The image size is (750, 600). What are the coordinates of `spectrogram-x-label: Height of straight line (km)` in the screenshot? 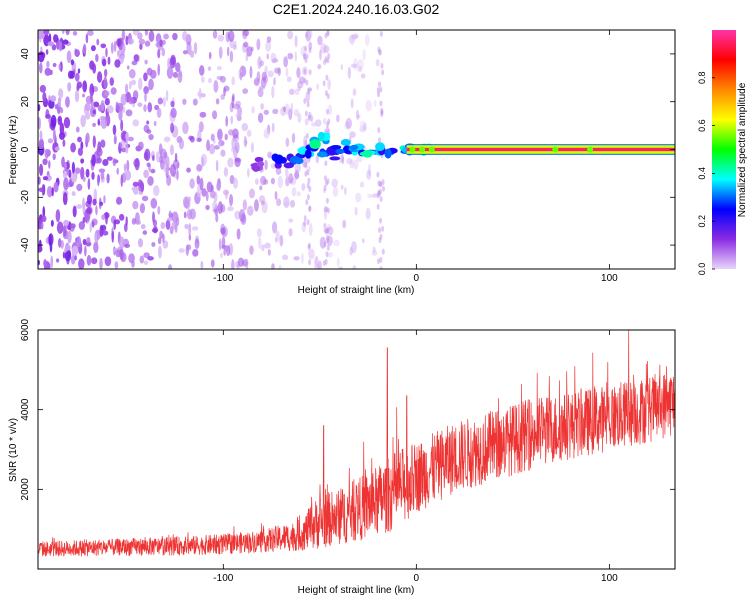 It's located at (356, 290).